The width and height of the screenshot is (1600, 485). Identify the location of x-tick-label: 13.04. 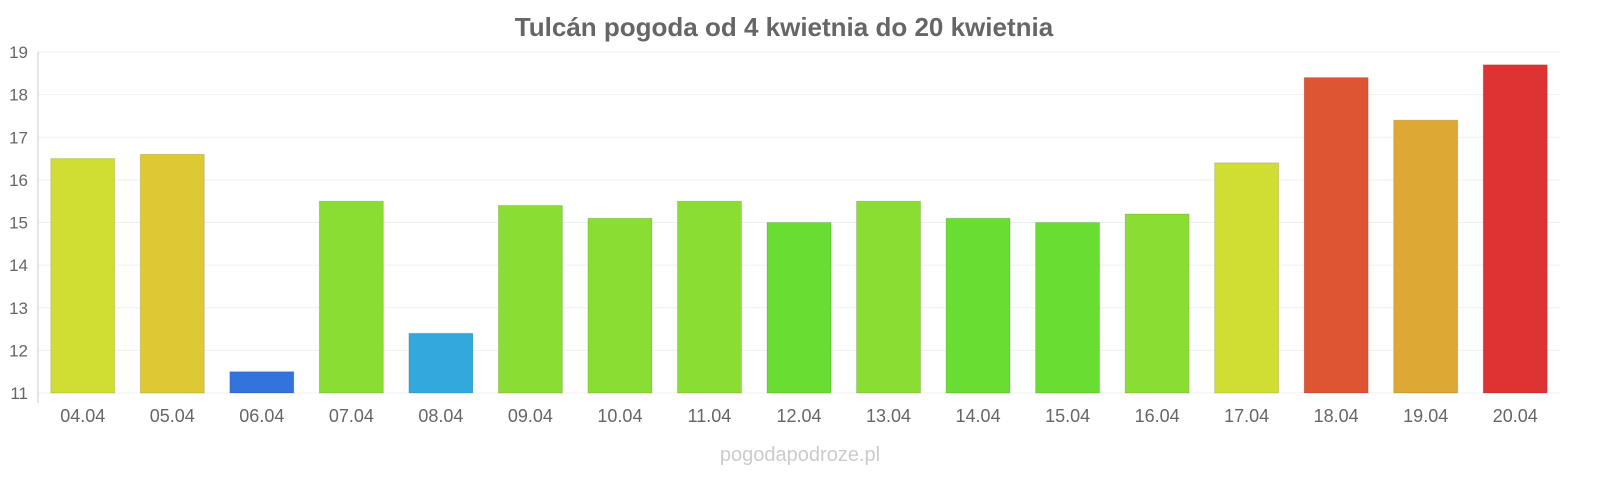
(888, 416).